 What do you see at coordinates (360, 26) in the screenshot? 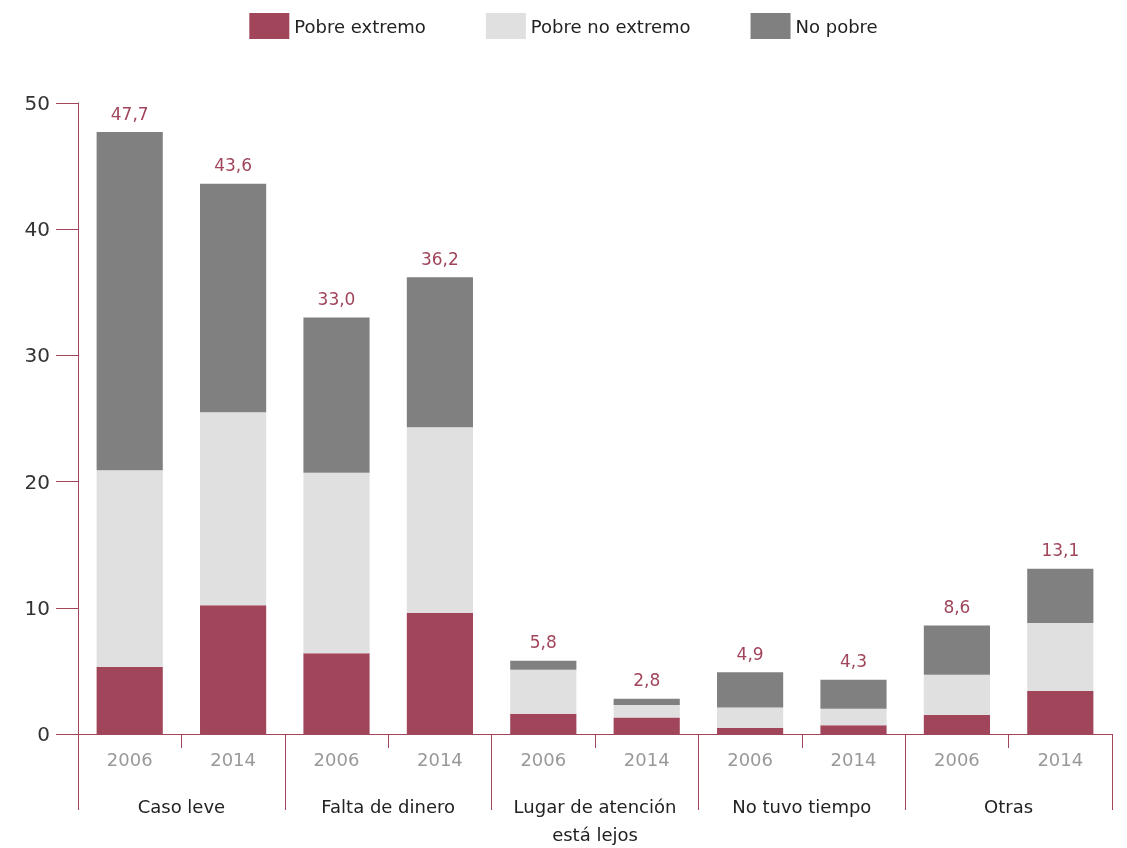
I see `legend-label: Pobre extremo` at bounding box center [360, 26].